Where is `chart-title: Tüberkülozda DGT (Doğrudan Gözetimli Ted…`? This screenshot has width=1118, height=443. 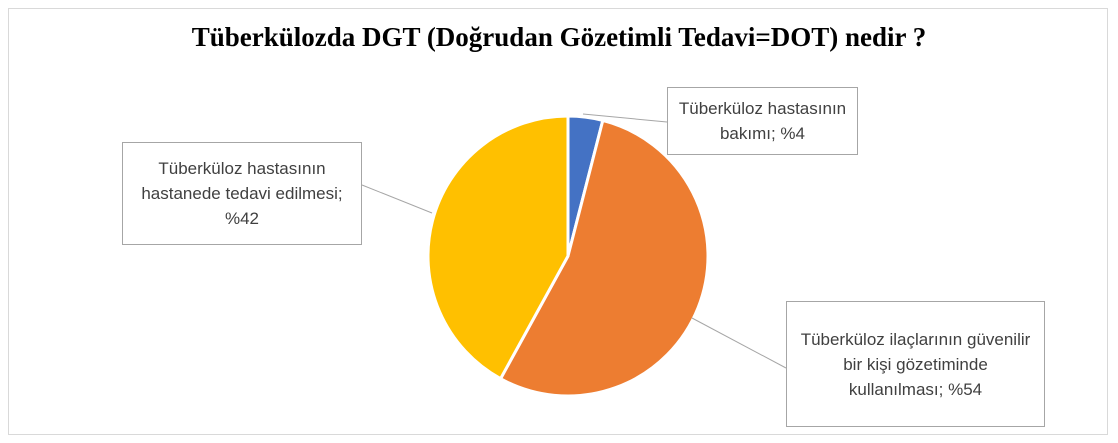
chart-title: Tüberkülozda DGT (Doğrudan Gözetimli Ted… is located at coordinates (559, 37).